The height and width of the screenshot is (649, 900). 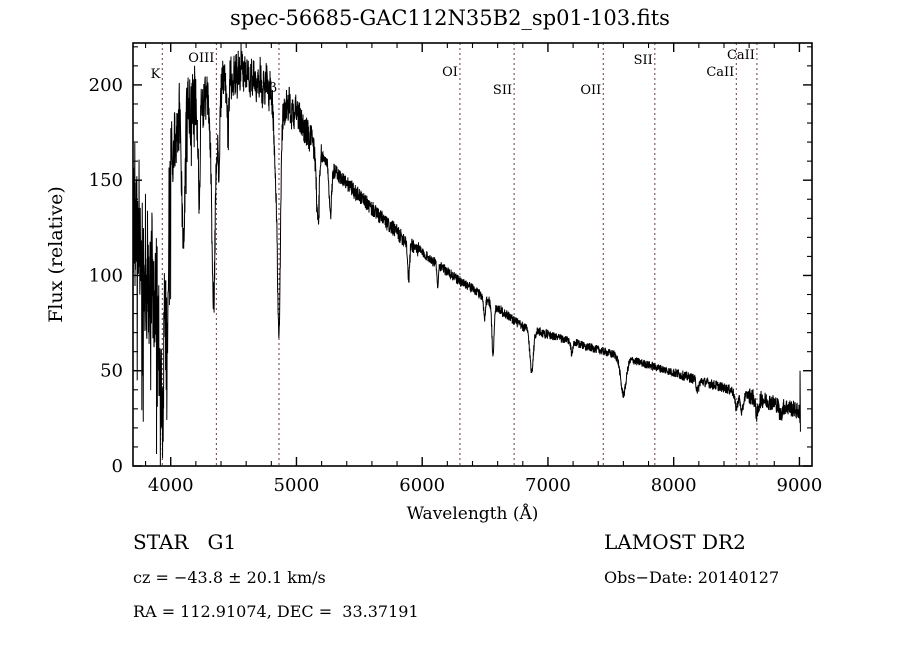 What do you see at coordinates (674, 485) in the screenshot?
I see `x-tick-label: 8000` at bounding box center [674, 485].